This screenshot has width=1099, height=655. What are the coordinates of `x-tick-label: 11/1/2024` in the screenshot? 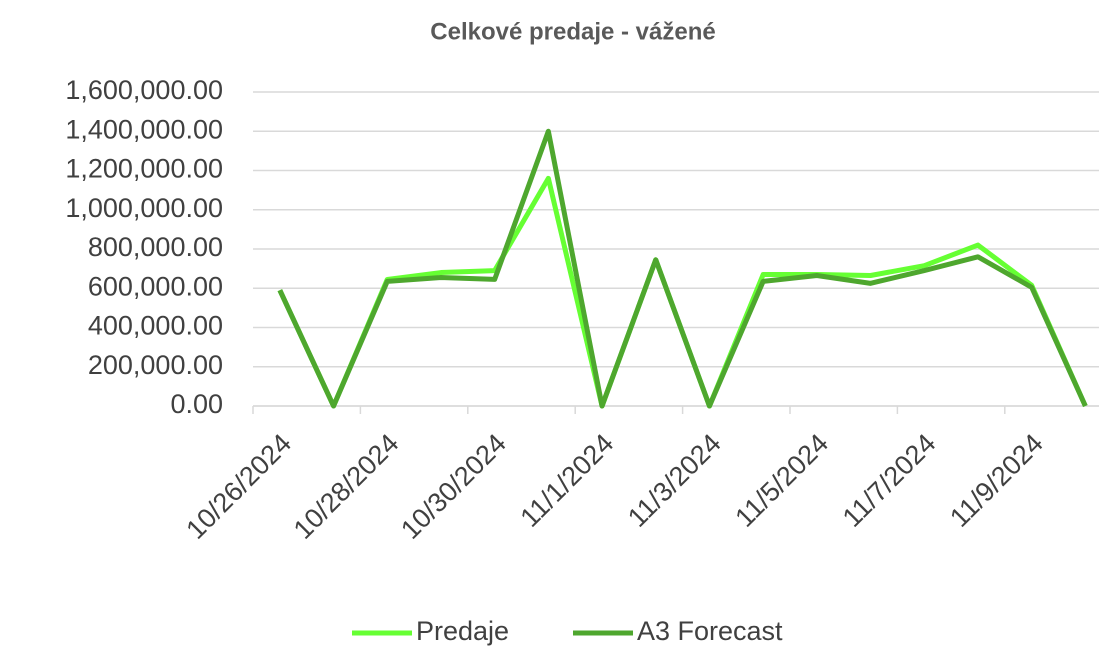 It's located at (567, 480).